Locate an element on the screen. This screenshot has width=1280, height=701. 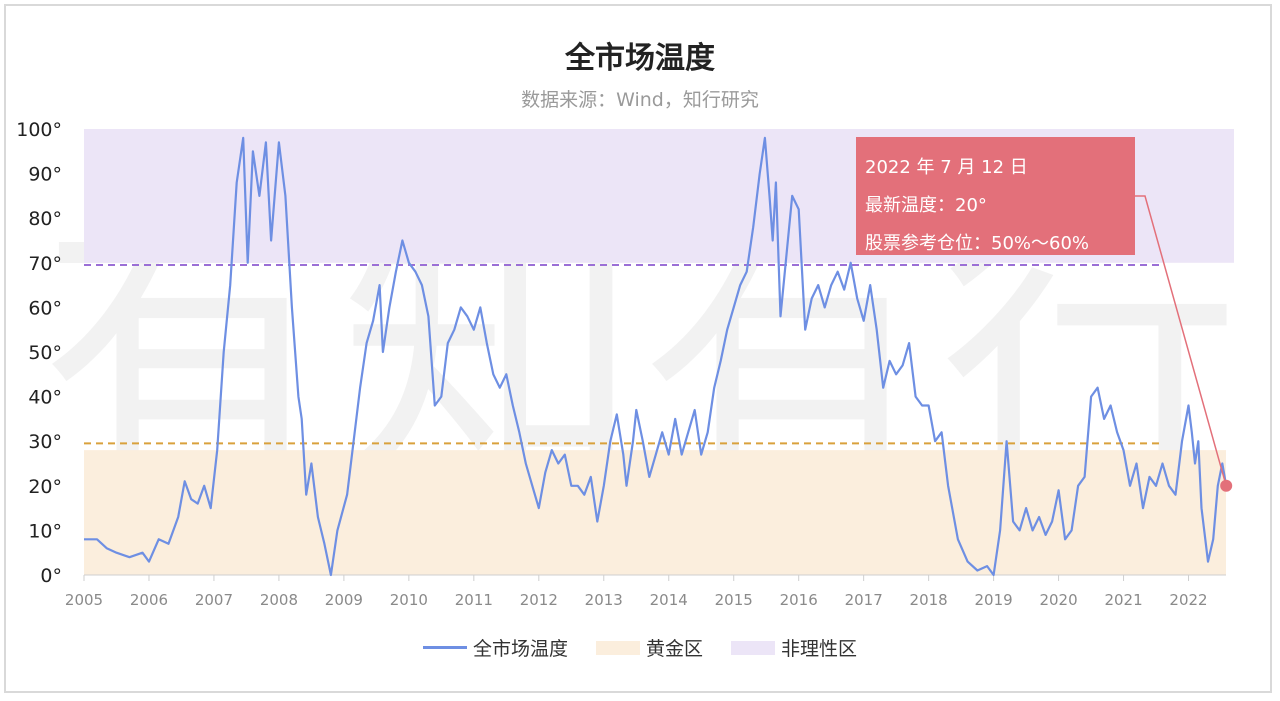
x-tick-label: 2012 is located at coordinates (539, 600).